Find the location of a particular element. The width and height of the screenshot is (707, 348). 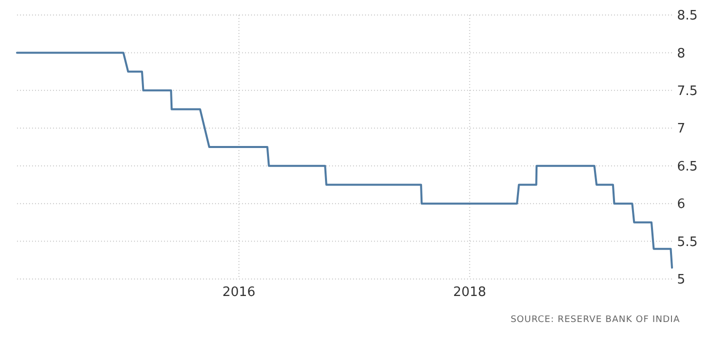

y-tick-label: 5.5 is located at coordinates (687, 242).